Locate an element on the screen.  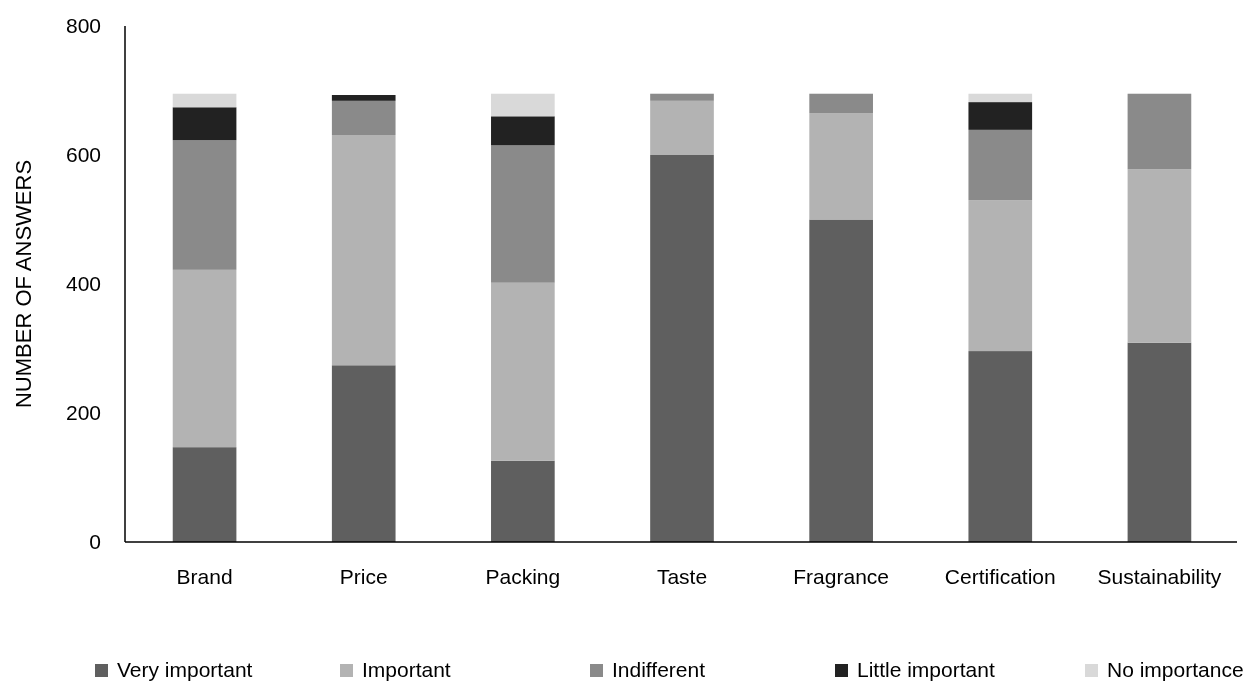
x-tick-label: Price is located at coordinates (363, 576).